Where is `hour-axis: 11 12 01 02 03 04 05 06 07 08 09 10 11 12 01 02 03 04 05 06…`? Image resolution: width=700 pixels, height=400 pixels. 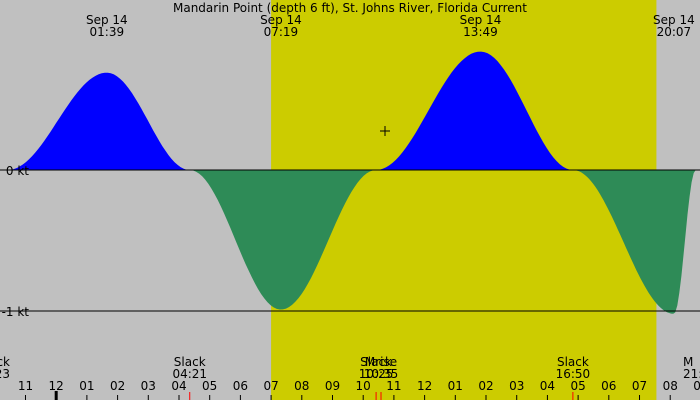
hour-axis: 11 12 01 02 03 04 05 06 07 08 09 10 11 12 01 02 03 04 05 06… is located at coordinates (359, 389).